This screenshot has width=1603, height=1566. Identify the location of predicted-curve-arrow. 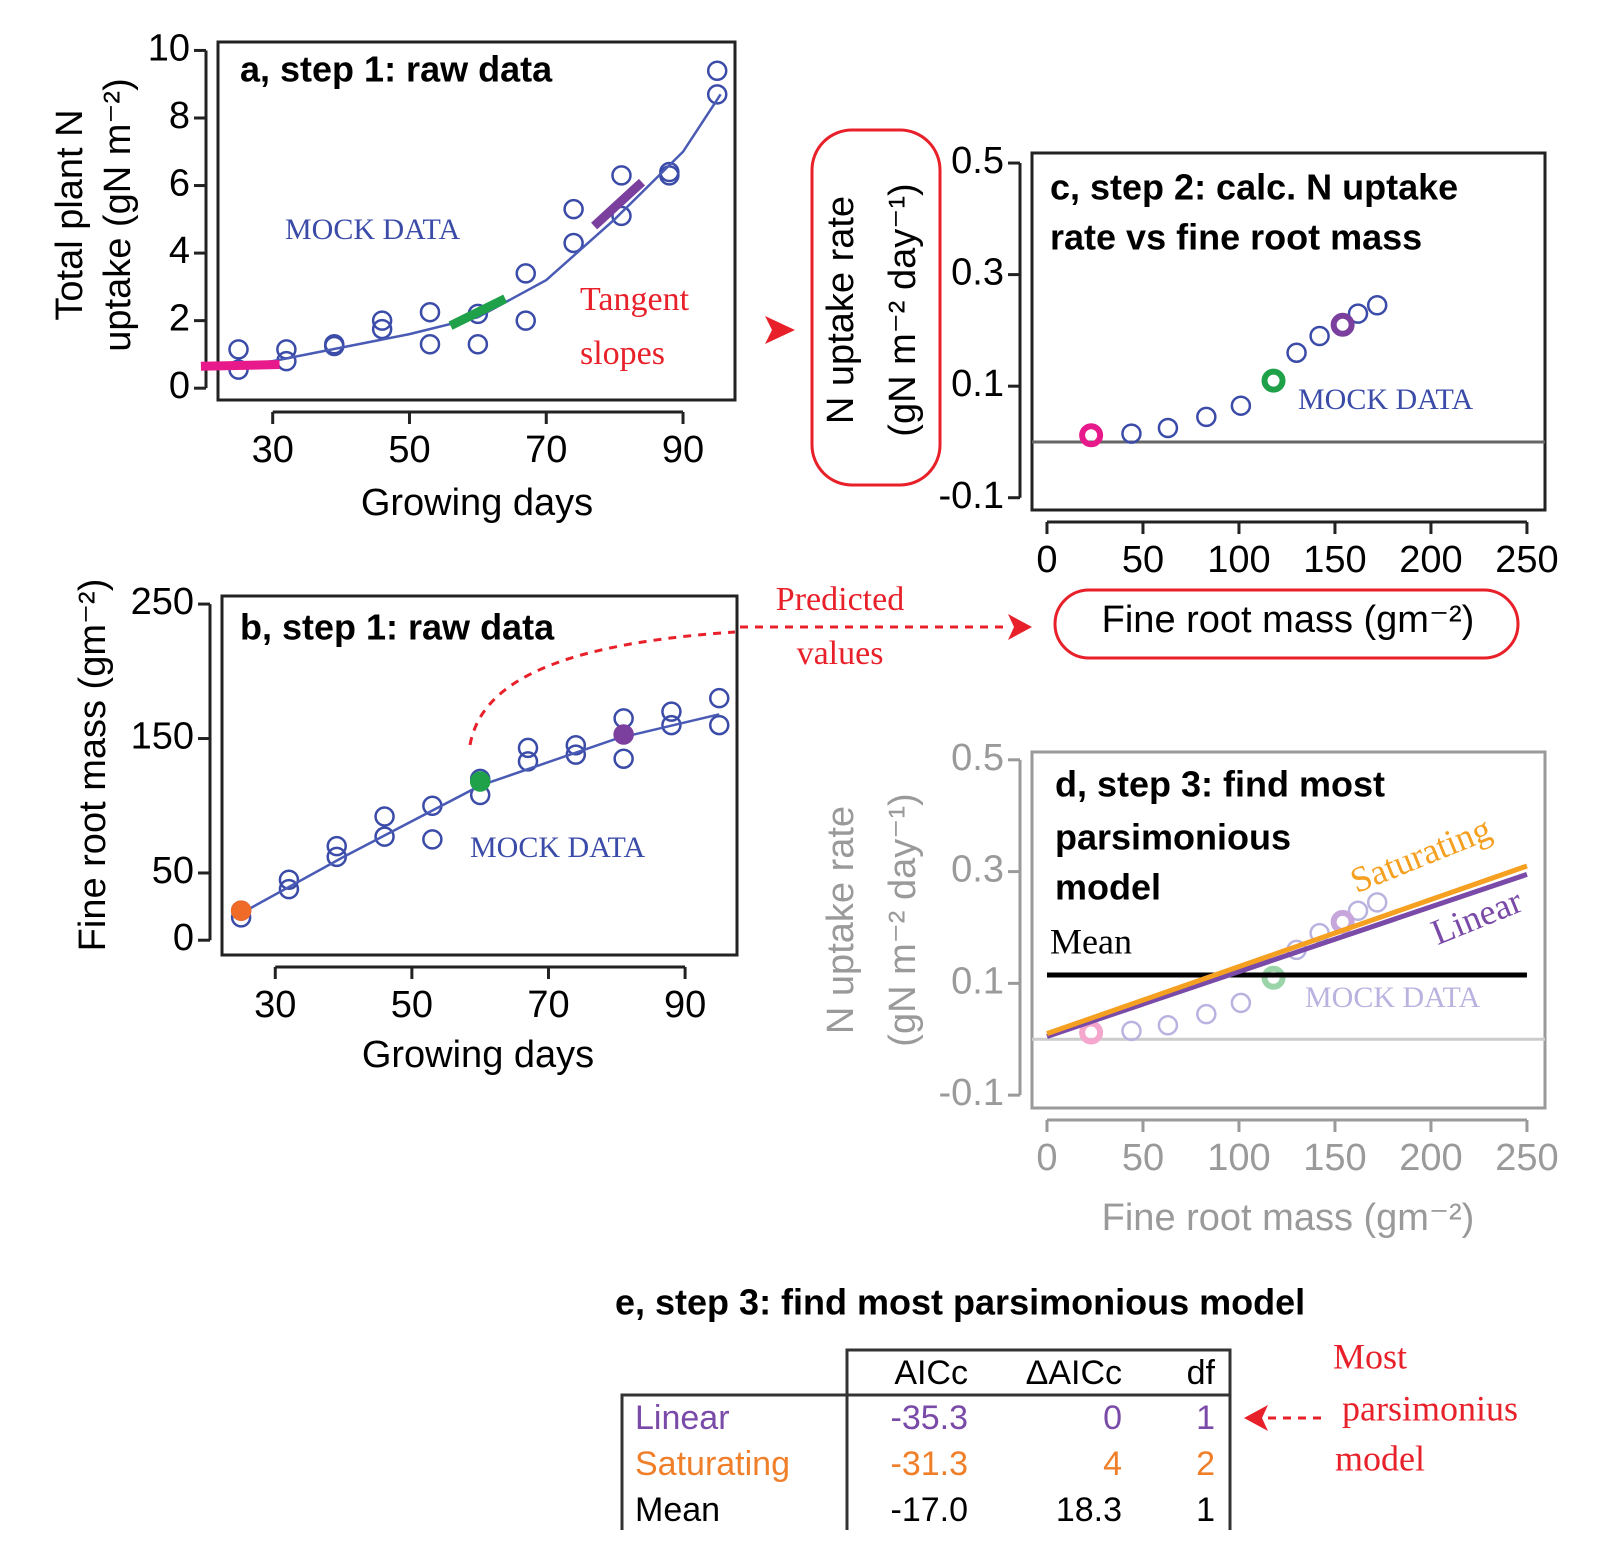
(602, 688).